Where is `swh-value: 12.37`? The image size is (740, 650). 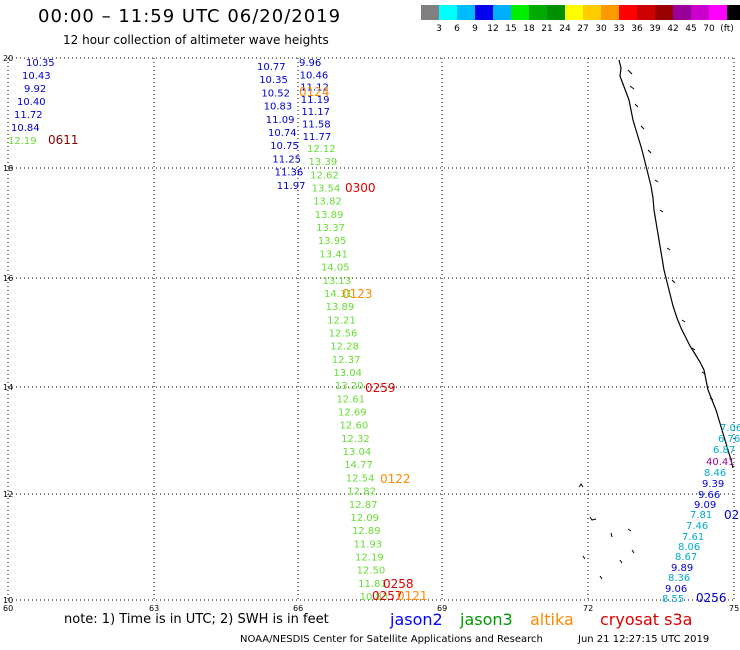
swh-value: 12.37 is located at coordinates (346, 360).